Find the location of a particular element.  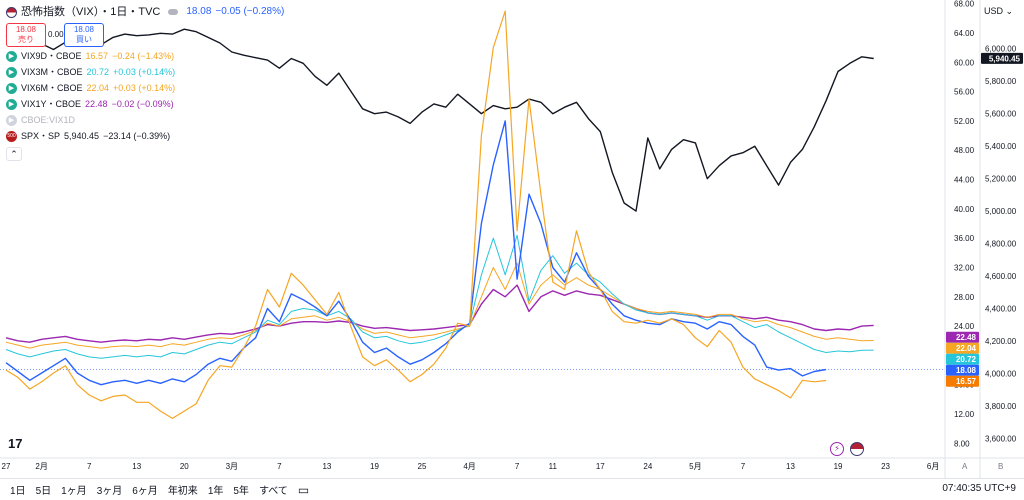

legend-row-vix9d: ▶ VIX9D・CBOE 16.57 −0.24 (−1.43%) is located at coordinates (145, 56).